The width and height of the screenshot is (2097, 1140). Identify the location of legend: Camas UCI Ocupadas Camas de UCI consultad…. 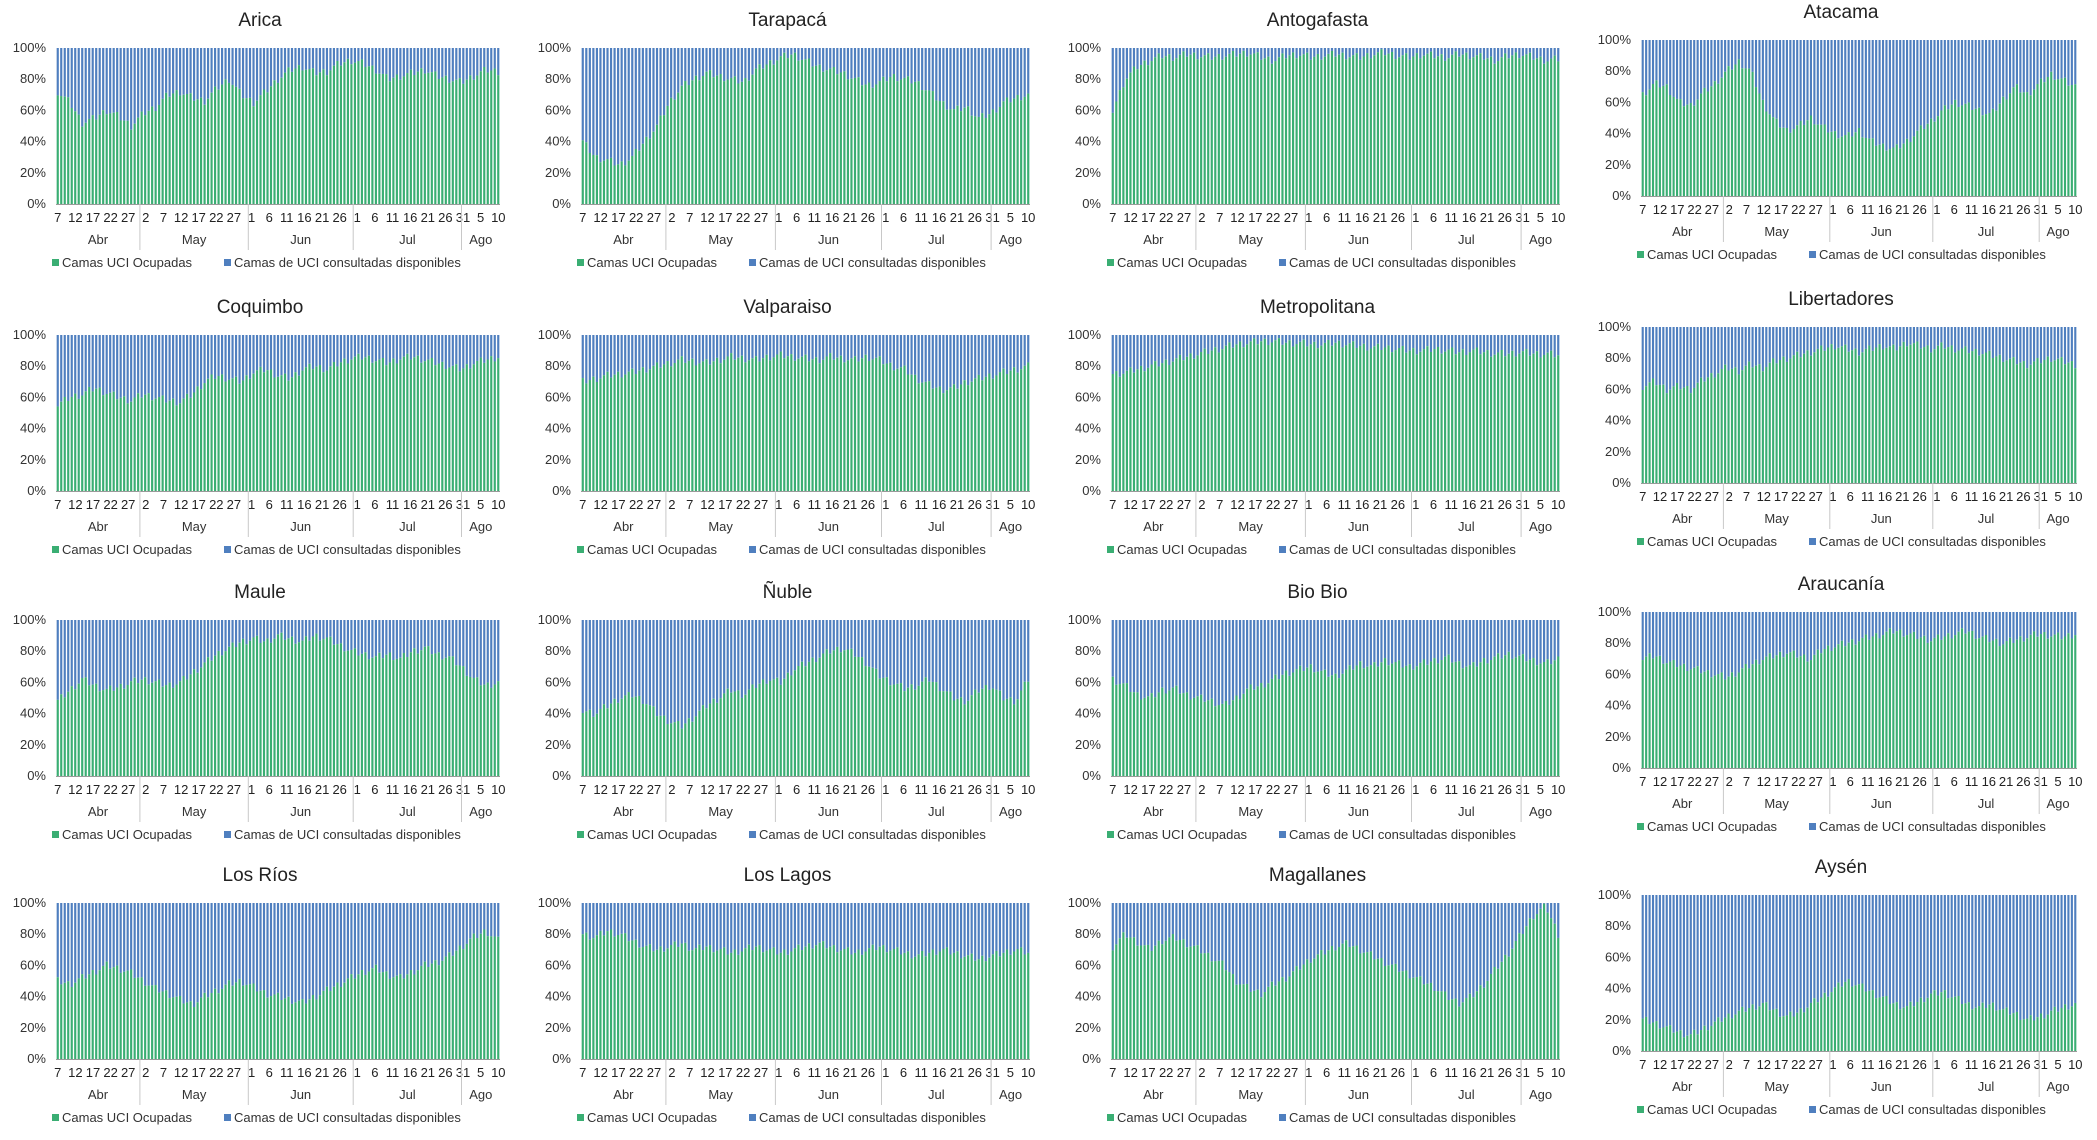
(1841, 541).